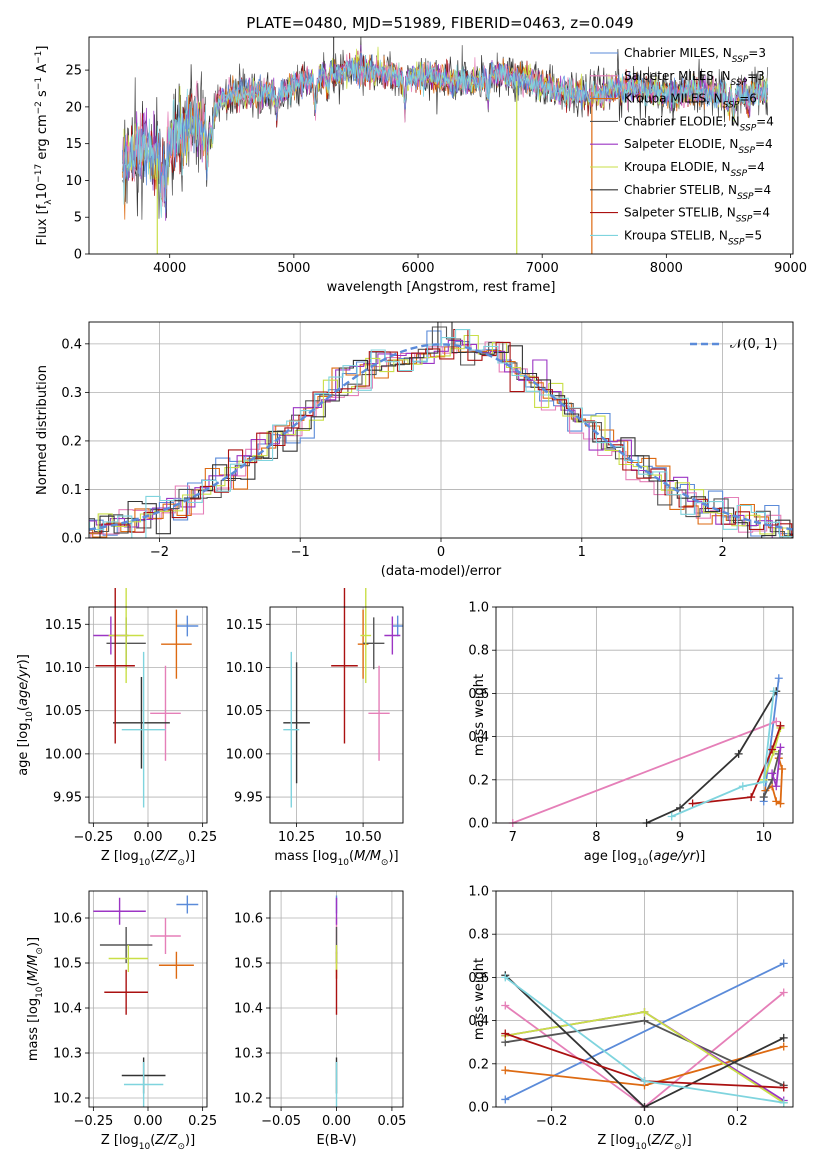  Describe the element at coordinates (39, 173) in the screenshot. I see `label-part: −17` at that location.